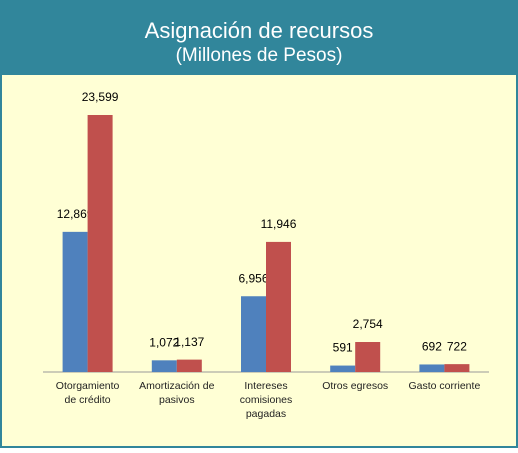 The width and height of the screenshot is (518, 453). Describe the element at coordinates (164, 342) in the screenshot. I see `value-label: 1,072` at that location.